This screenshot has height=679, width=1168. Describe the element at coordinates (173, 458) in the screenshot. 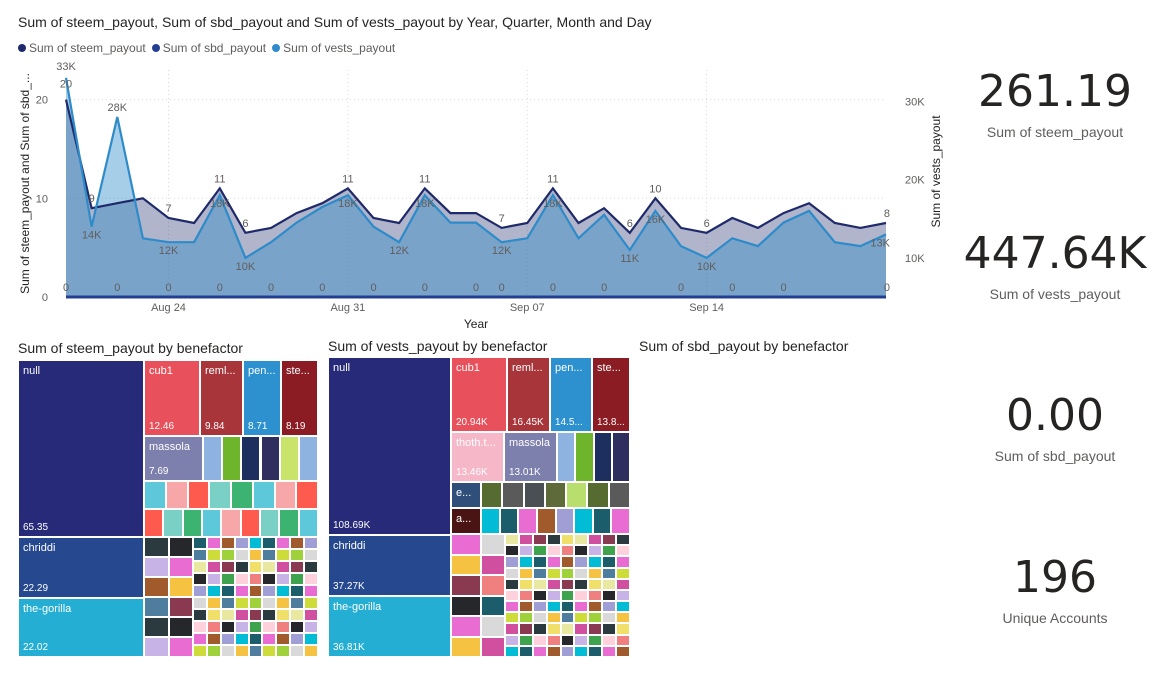

I see `steem-cell-8: massola 7.69` at that location.